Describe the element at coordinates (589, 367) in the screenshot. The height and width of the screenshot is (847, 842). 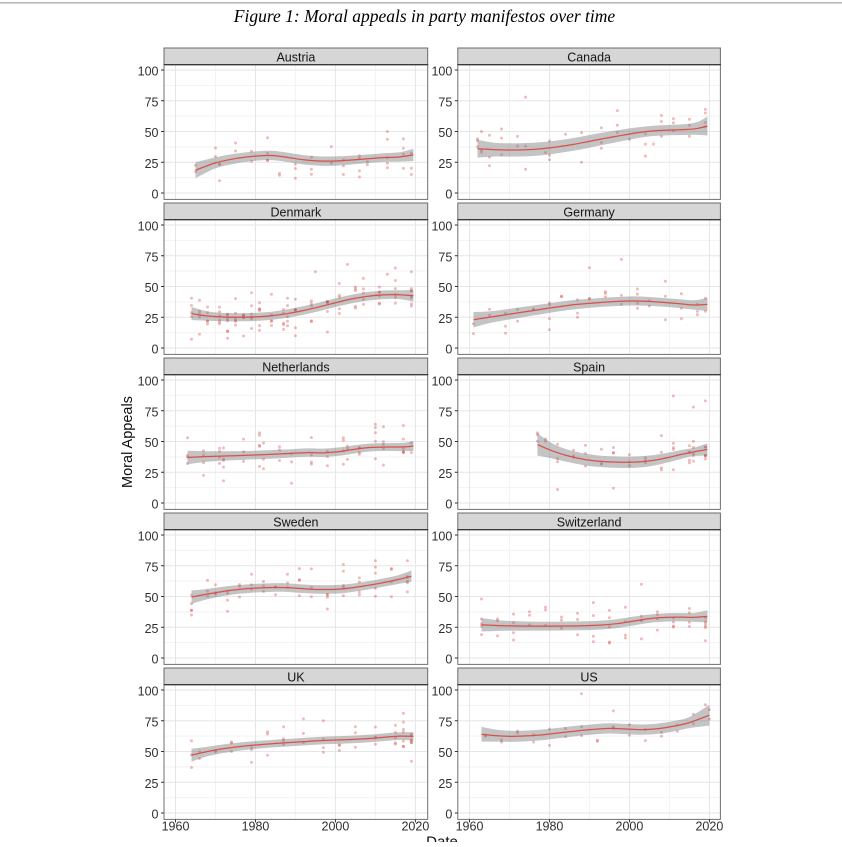
I see `svg-text: Spain` at that location.